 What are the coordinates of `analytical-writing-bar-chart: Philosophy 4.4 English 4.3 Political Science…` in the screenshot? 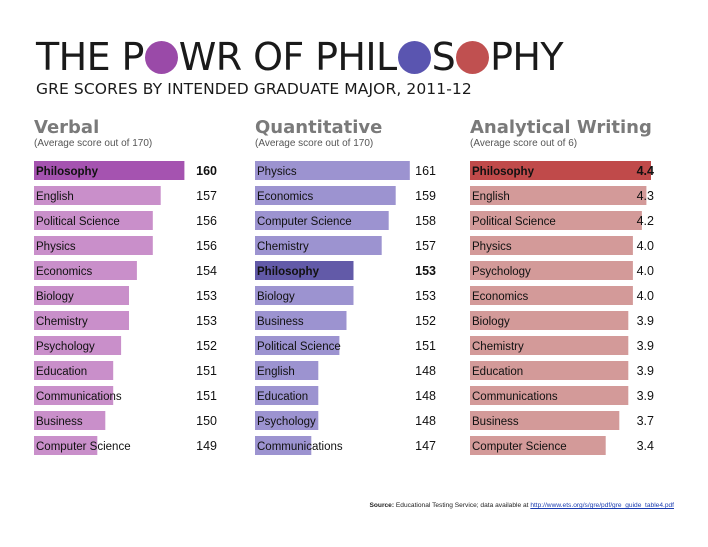 It's located at (562, 308).